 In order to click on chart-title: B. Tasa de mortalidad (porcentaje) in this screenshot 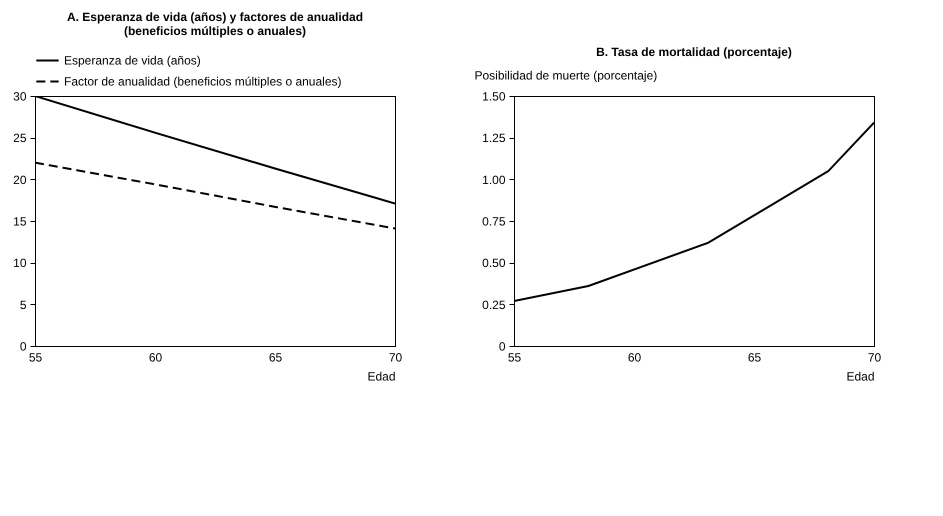, I will do `click(694, 52)`.